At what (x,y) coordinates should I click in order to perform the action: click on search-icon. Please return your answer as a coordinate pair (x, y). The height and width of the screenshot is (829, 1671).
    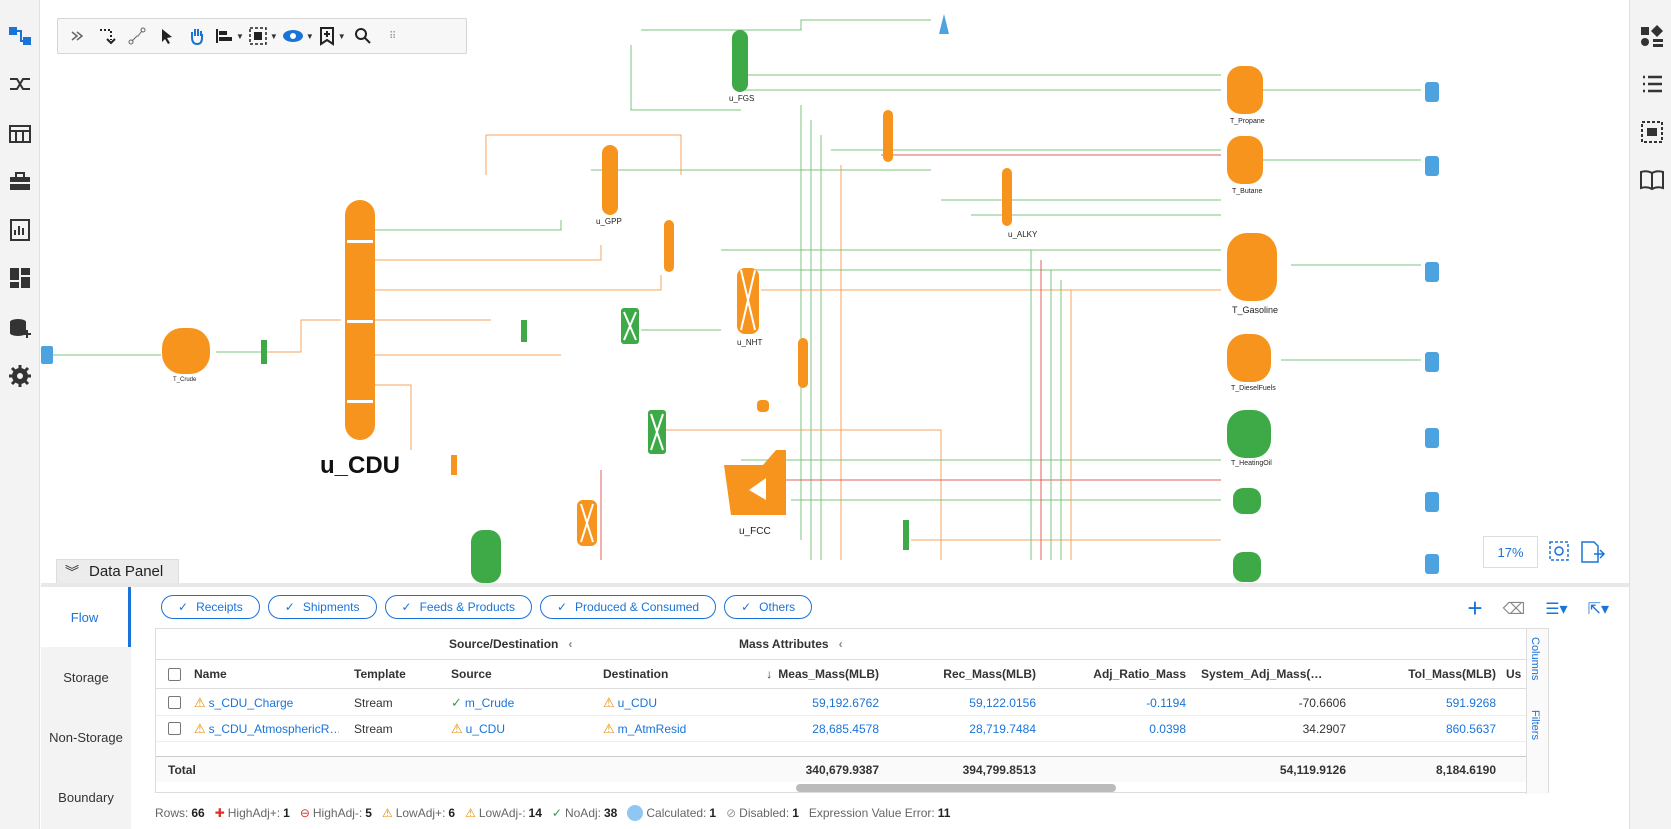
    Looking at the image, I should click on (363, 36).